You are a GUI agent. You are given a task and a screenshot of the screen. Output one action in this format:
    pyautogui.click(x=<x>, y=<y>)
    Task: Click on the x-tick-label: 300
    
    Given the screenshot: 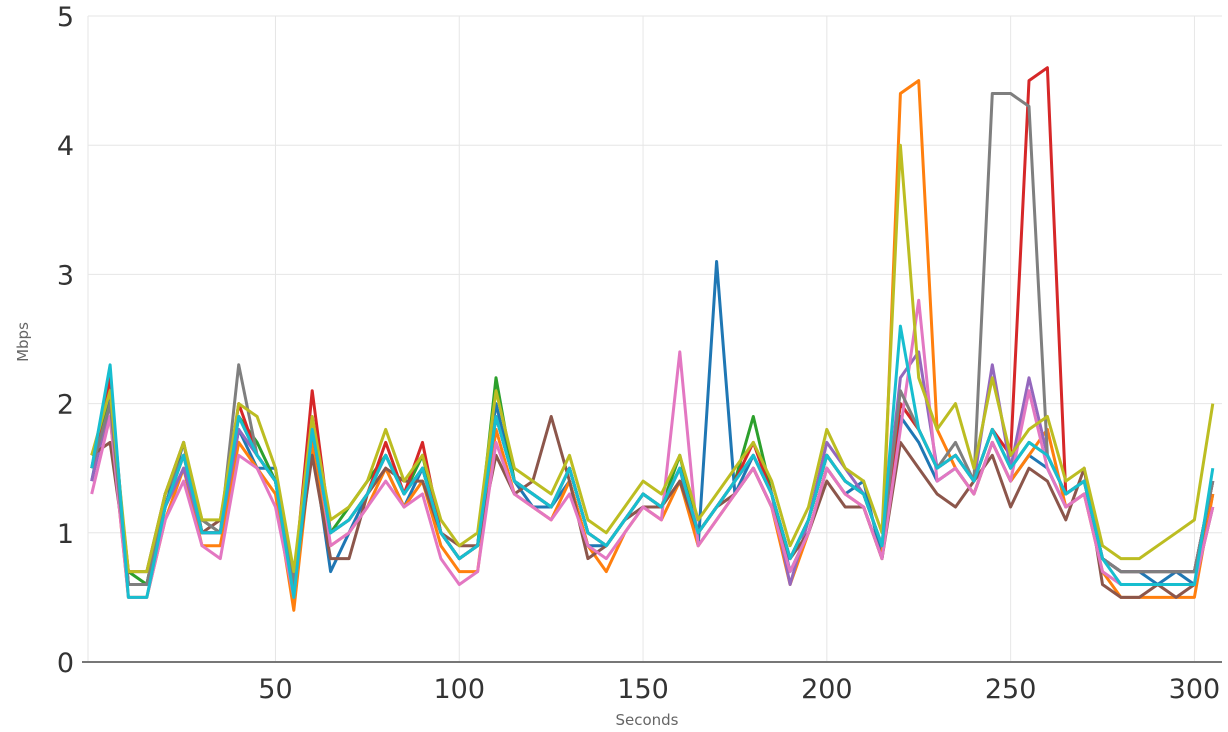 What is the action you would take?
    pyautogui.click(x=1195, y=689)
    